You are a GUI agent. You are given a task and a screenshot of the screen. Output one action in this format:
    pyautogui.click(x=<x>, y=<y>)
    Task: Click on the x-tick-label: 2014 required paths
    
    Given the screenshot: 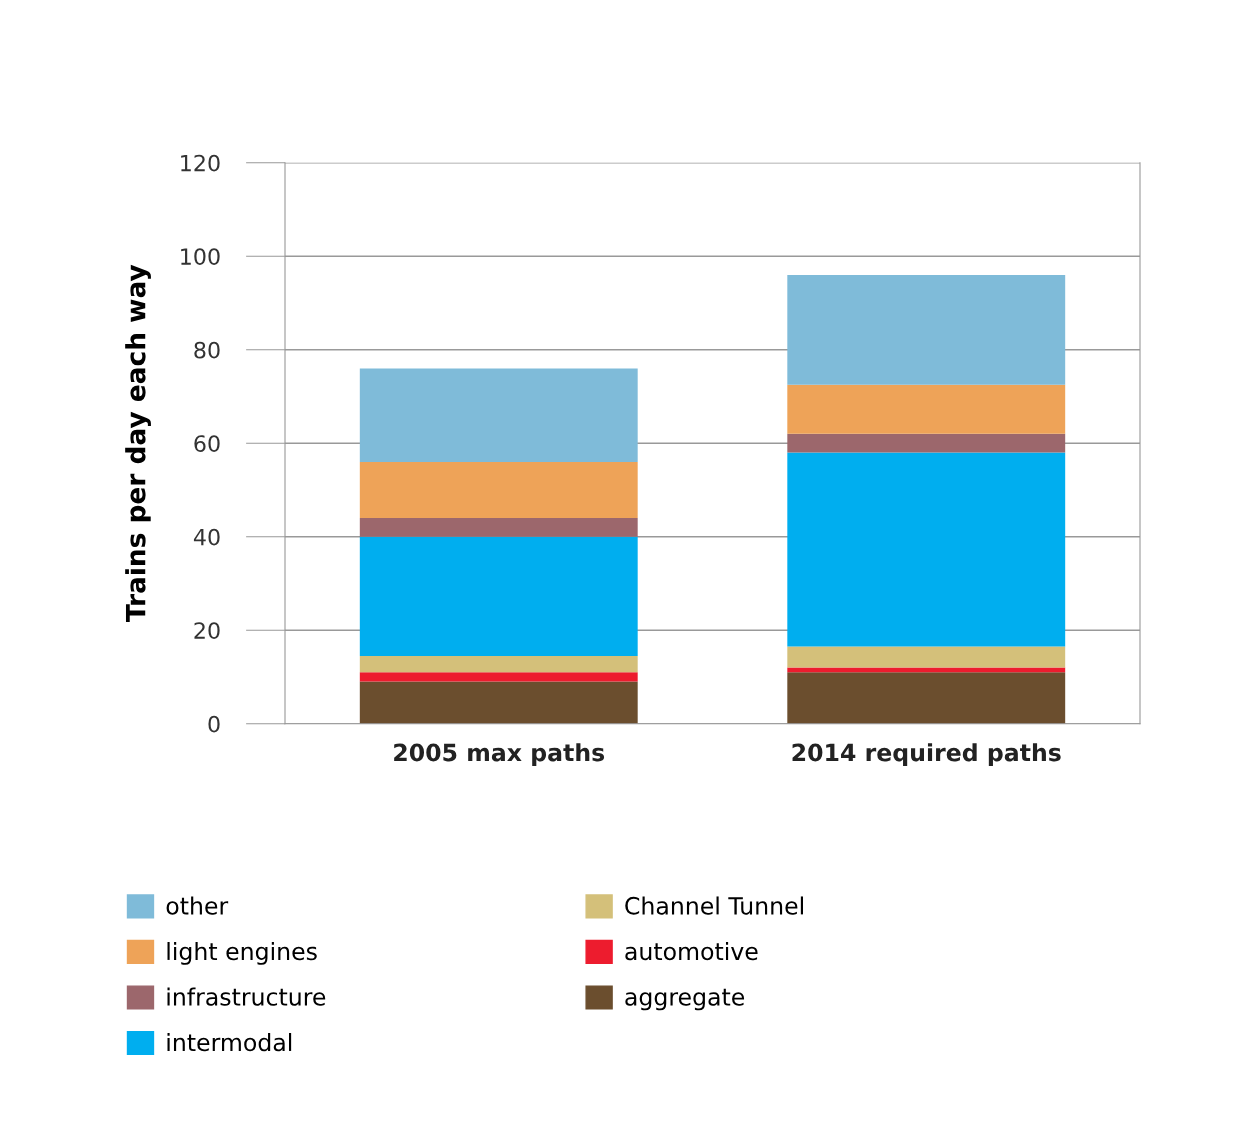 What is the action you would take?
    pyautogui.click(x=926, y=754)
    